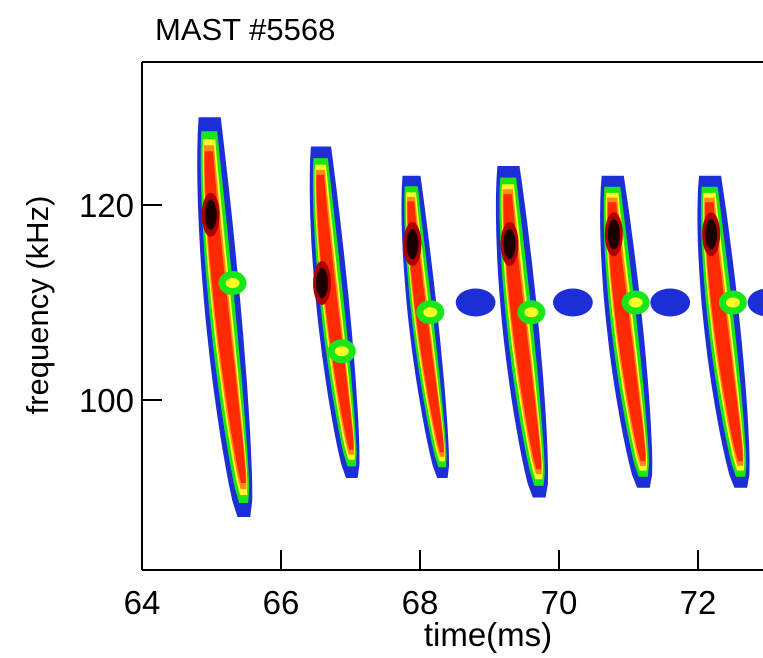 The height and width of the screenshot is (658, 763). I want to click on y-axis-label: frequency (kHz), so click(37, 305).